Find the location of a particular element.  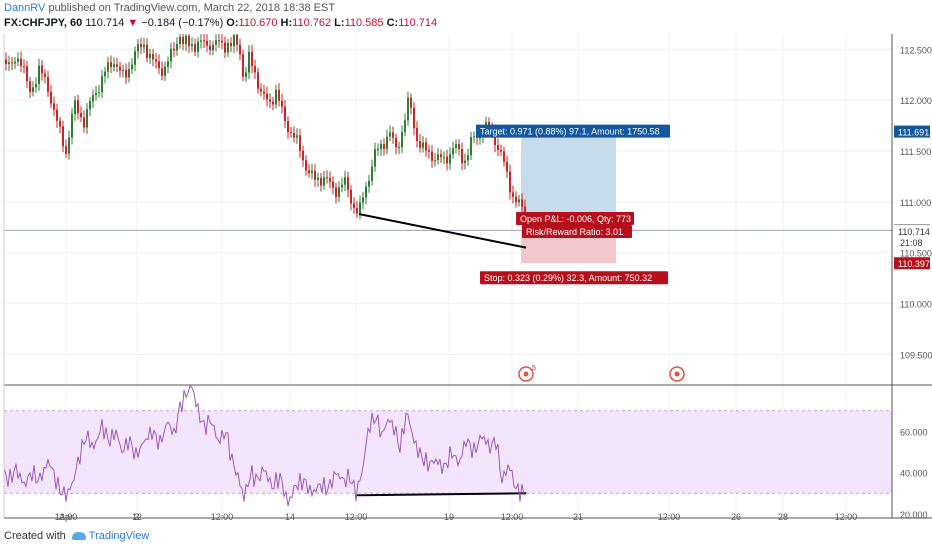

stop-label-bg is located at coordinates (574, 278).